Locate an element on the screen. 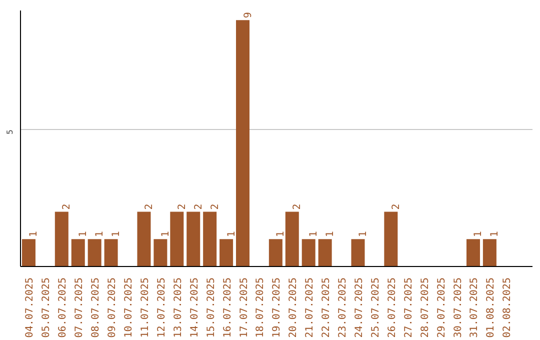  x-tick-label: 20.07.2025 is located at coordinates (294, 307).